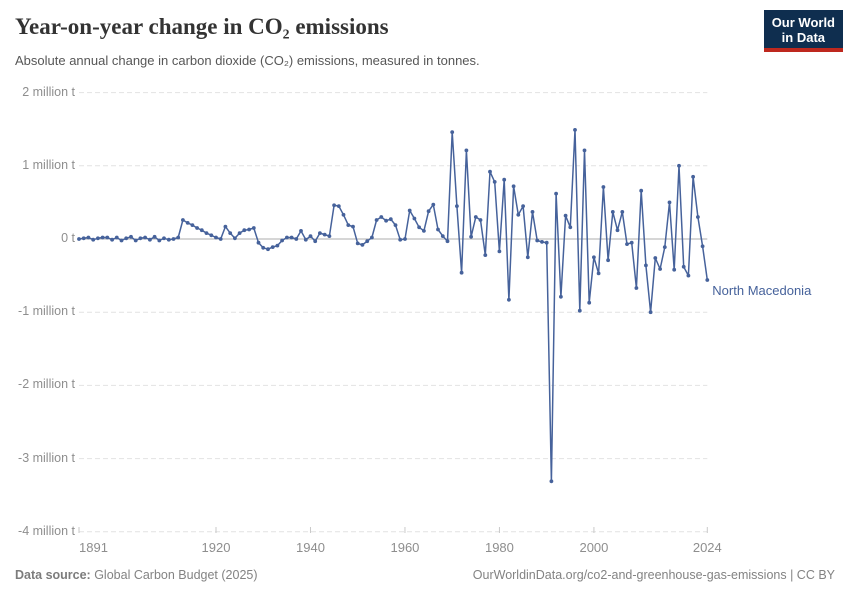 Image resolution: width=850 pixels, height=600 pixels. What do you see at coordinates (803, 31) in the screenshot?
I see `owid-logo: Our World in Data` at bounding box center [803, 31].